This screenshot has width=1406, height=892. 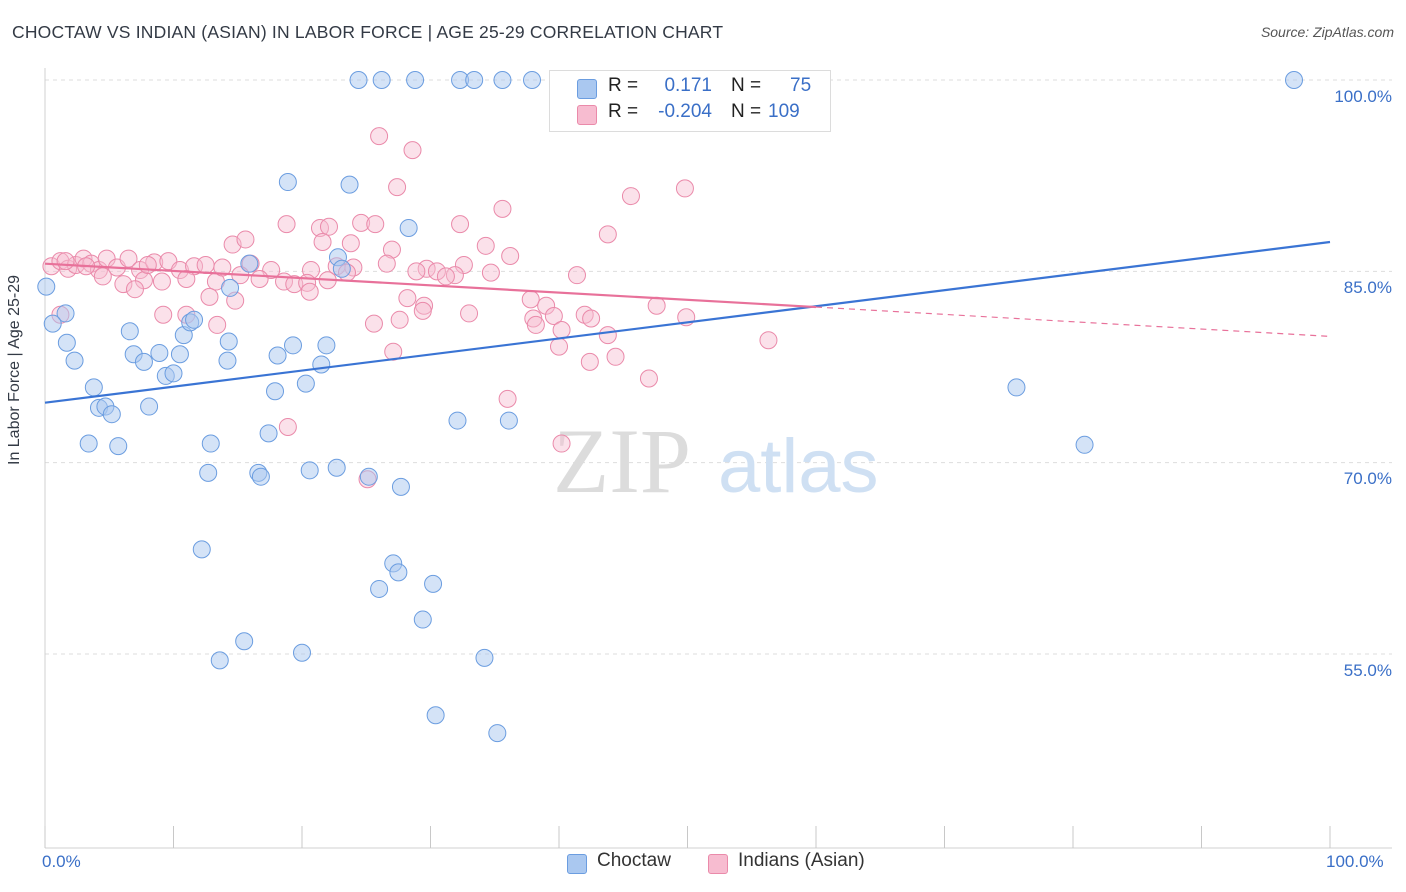 I want to click on y-tick-100: 100.0%, so click(x=1363, y=96).